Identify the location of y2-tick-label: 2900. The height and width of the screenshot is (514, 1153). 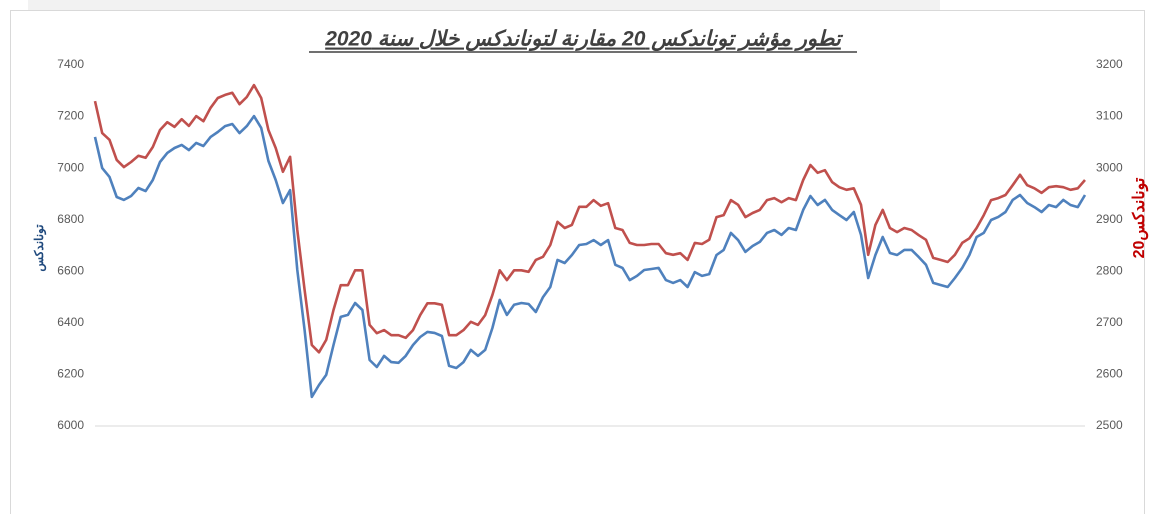
(1109, 219).